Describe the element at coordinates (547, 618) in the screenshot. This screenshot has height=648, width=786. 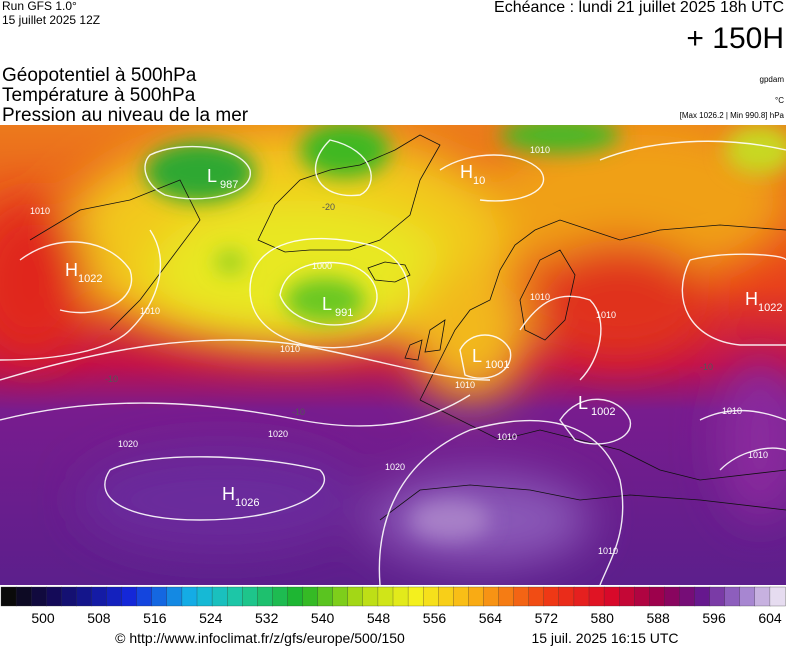
I see `colorbar-tick-label: 572` at that location.